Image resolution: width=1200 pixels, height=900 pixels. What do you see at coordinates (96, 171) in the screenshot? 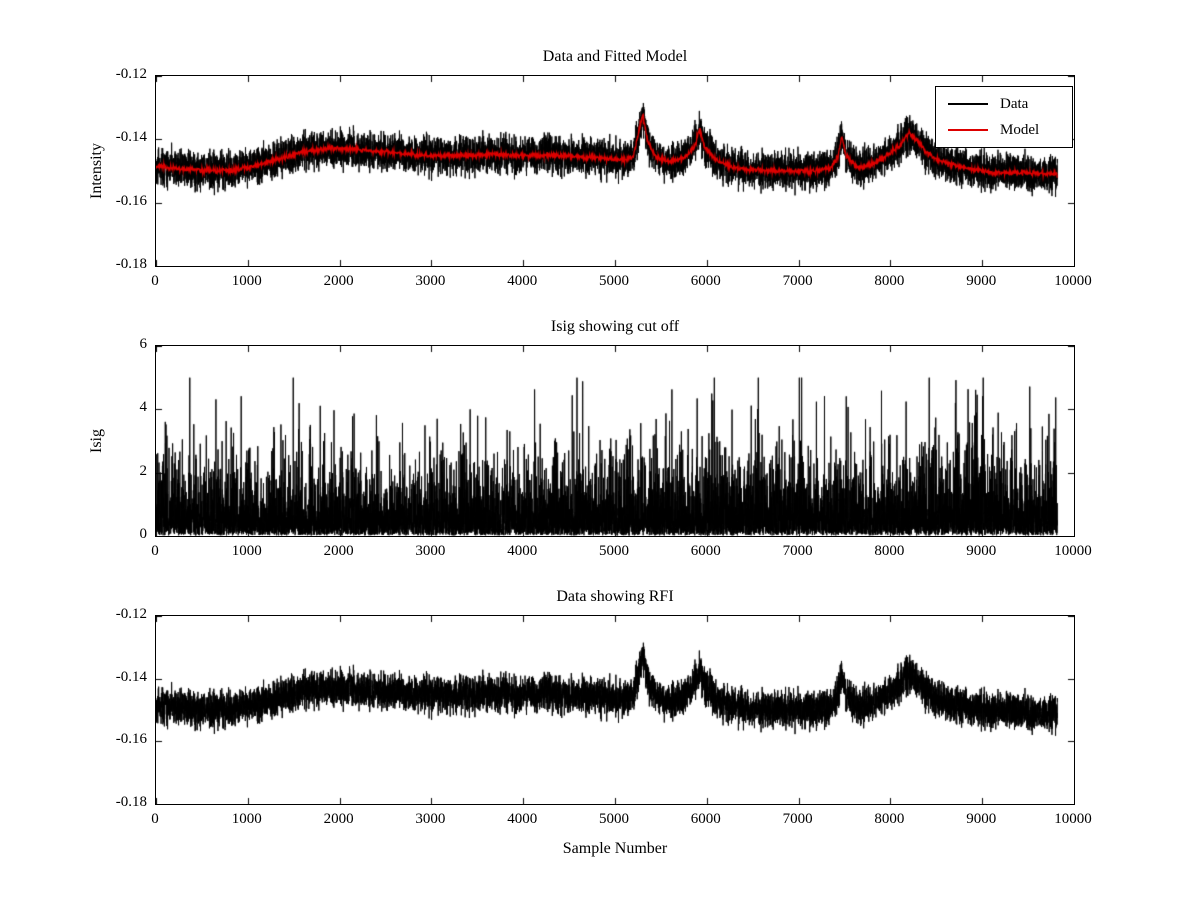
I see `y-axis-label-intensity: Intensity` at bounding box center [96, 171].